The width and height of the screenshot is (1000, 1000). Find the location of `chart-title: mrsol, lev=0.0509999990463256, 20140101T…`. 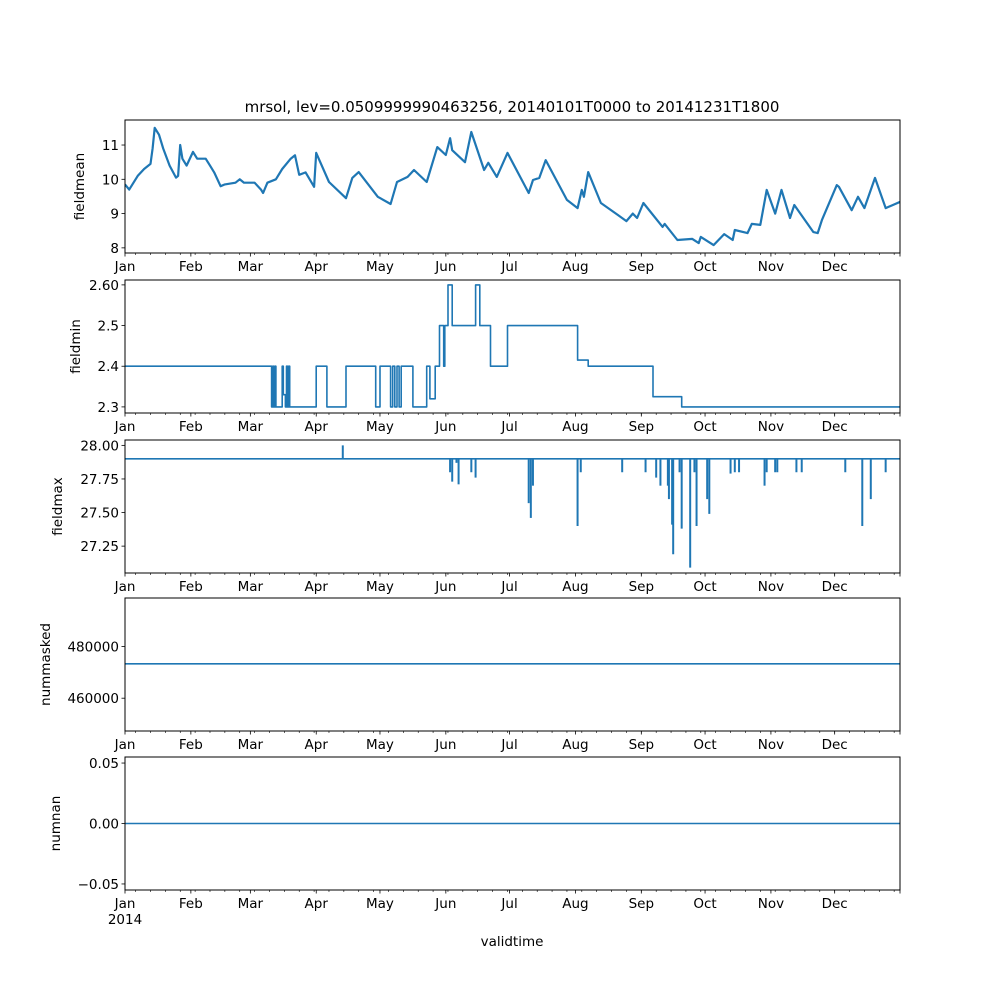

chart-title: mrsol, lev=0.0509999990463256, 20140101T… is located at coordinates (512, 107).